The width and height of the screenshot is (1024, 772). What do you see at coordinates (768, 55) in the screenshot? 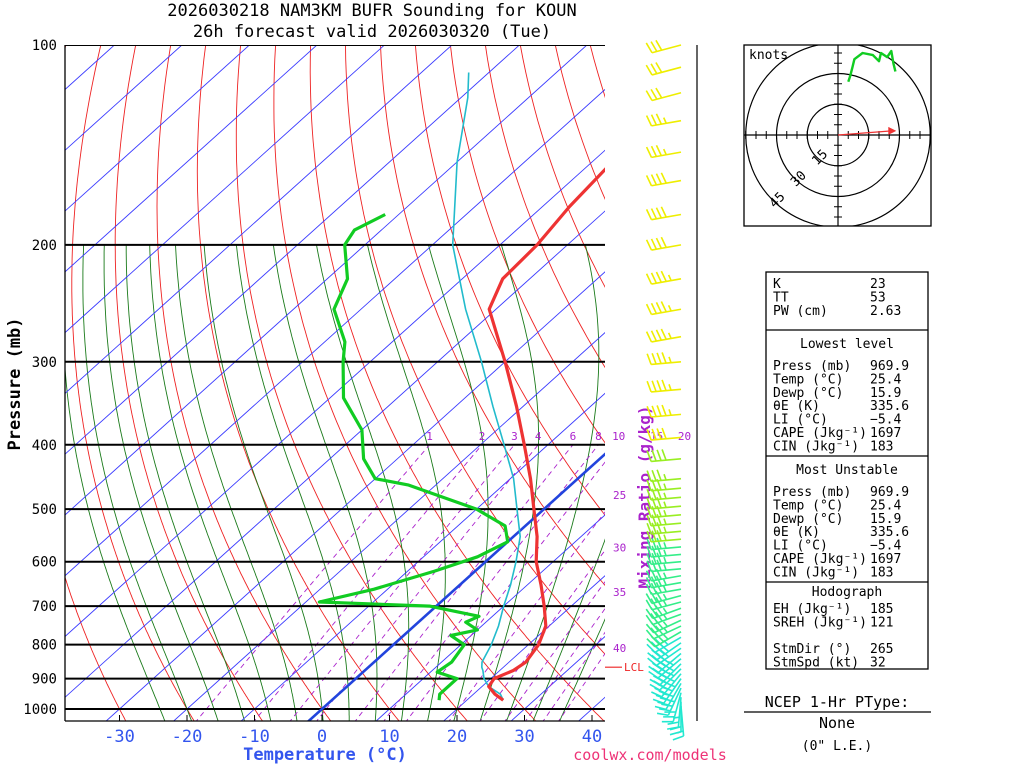
I see `hodograph-units: knots` at bounding box center [768, 55].